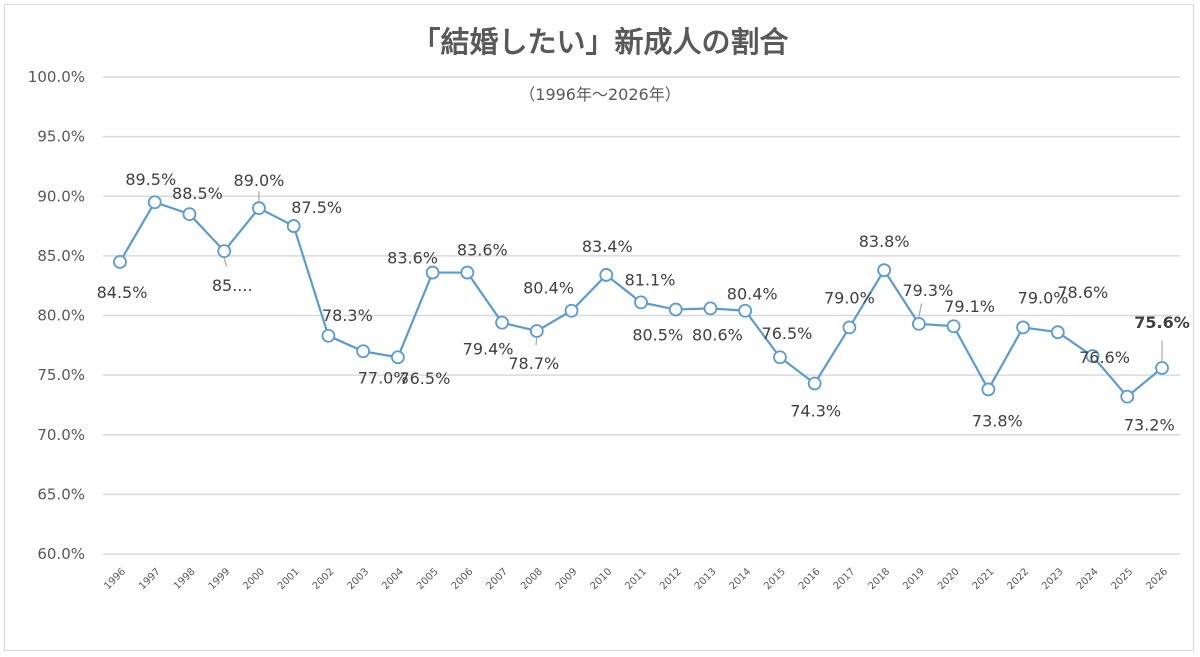 This screenshot has height=657, width=1200. I want to click on data-label: 79.4%, so click(488, 349).